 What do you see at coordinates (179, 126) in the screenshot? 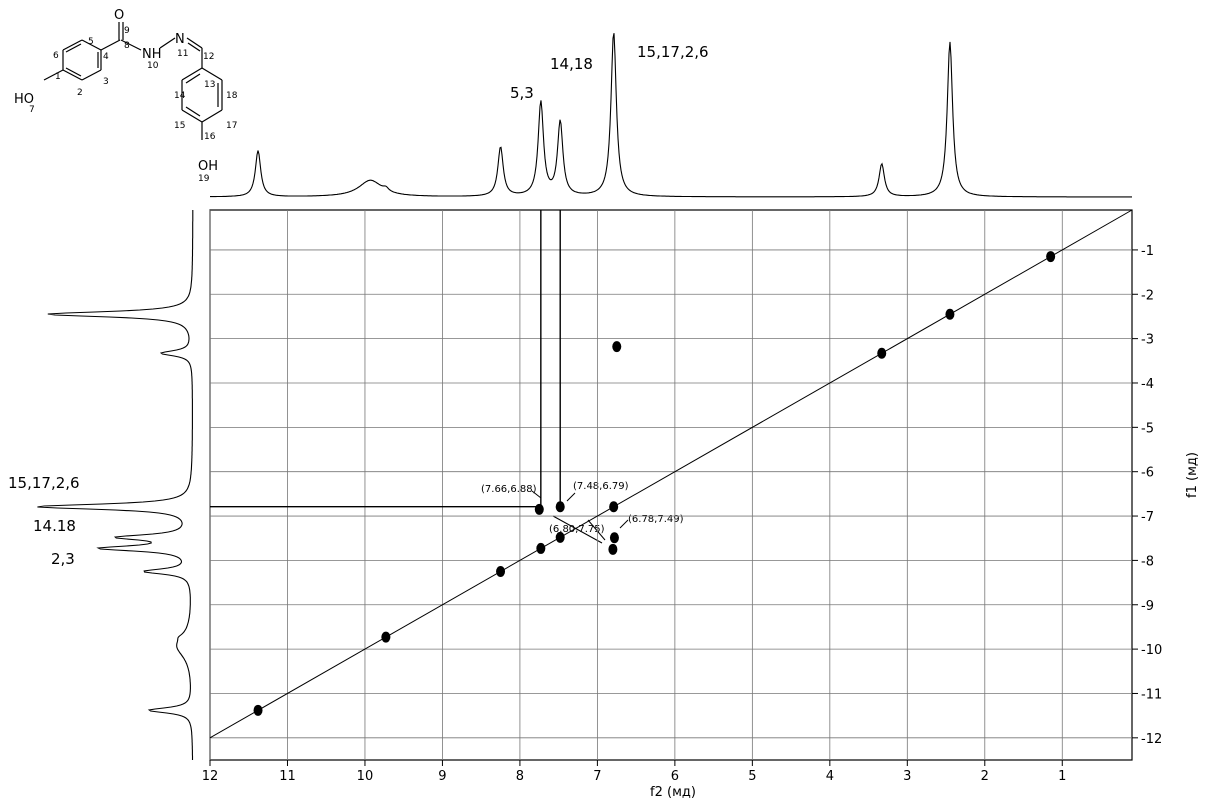
I see `atom-number: 15` at bounding box center [179, 126].